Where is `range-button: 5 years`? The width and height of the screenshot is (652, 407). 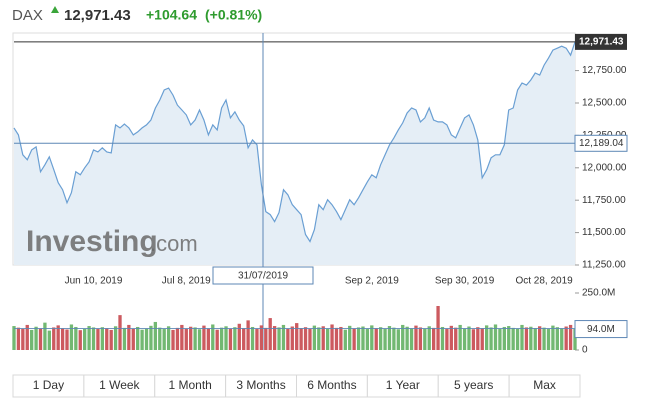
range-button: 5 years is located at coordinates (473, 386).